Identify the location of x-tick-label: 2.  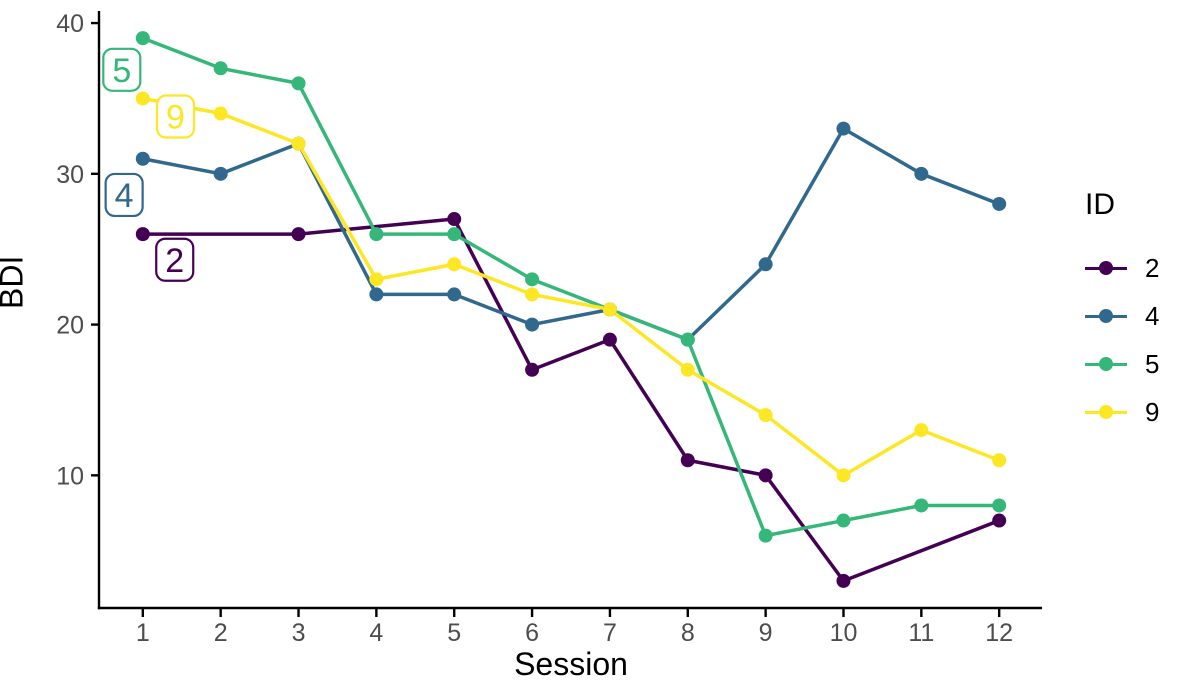
(221, 633).